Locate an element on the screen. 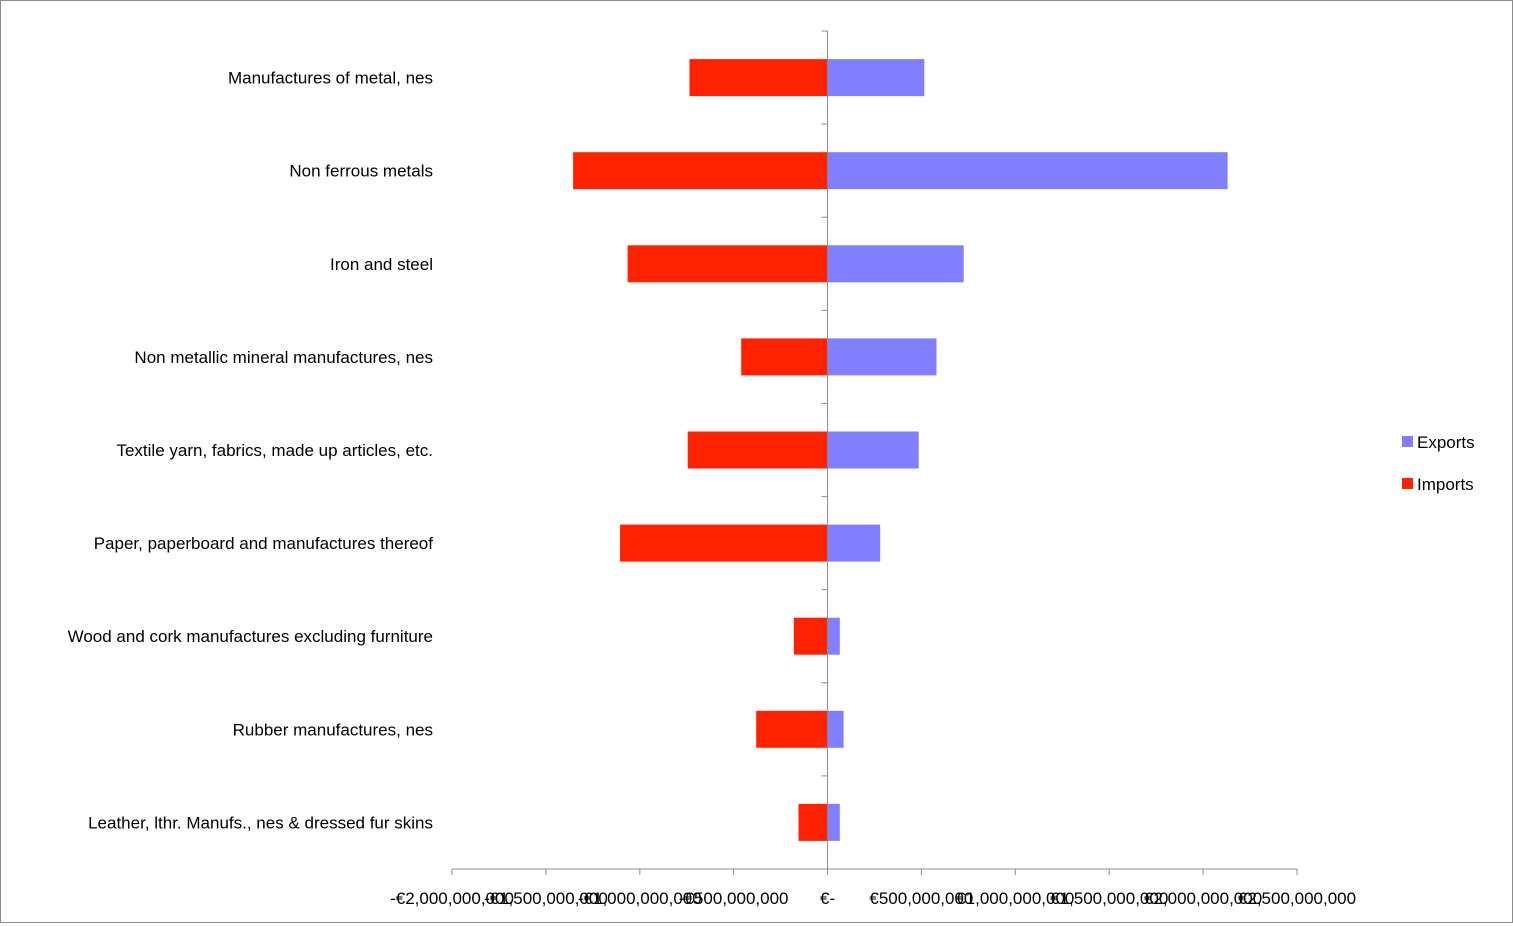  category-label: Non ferrous metals is located at coordinates (361, 171).